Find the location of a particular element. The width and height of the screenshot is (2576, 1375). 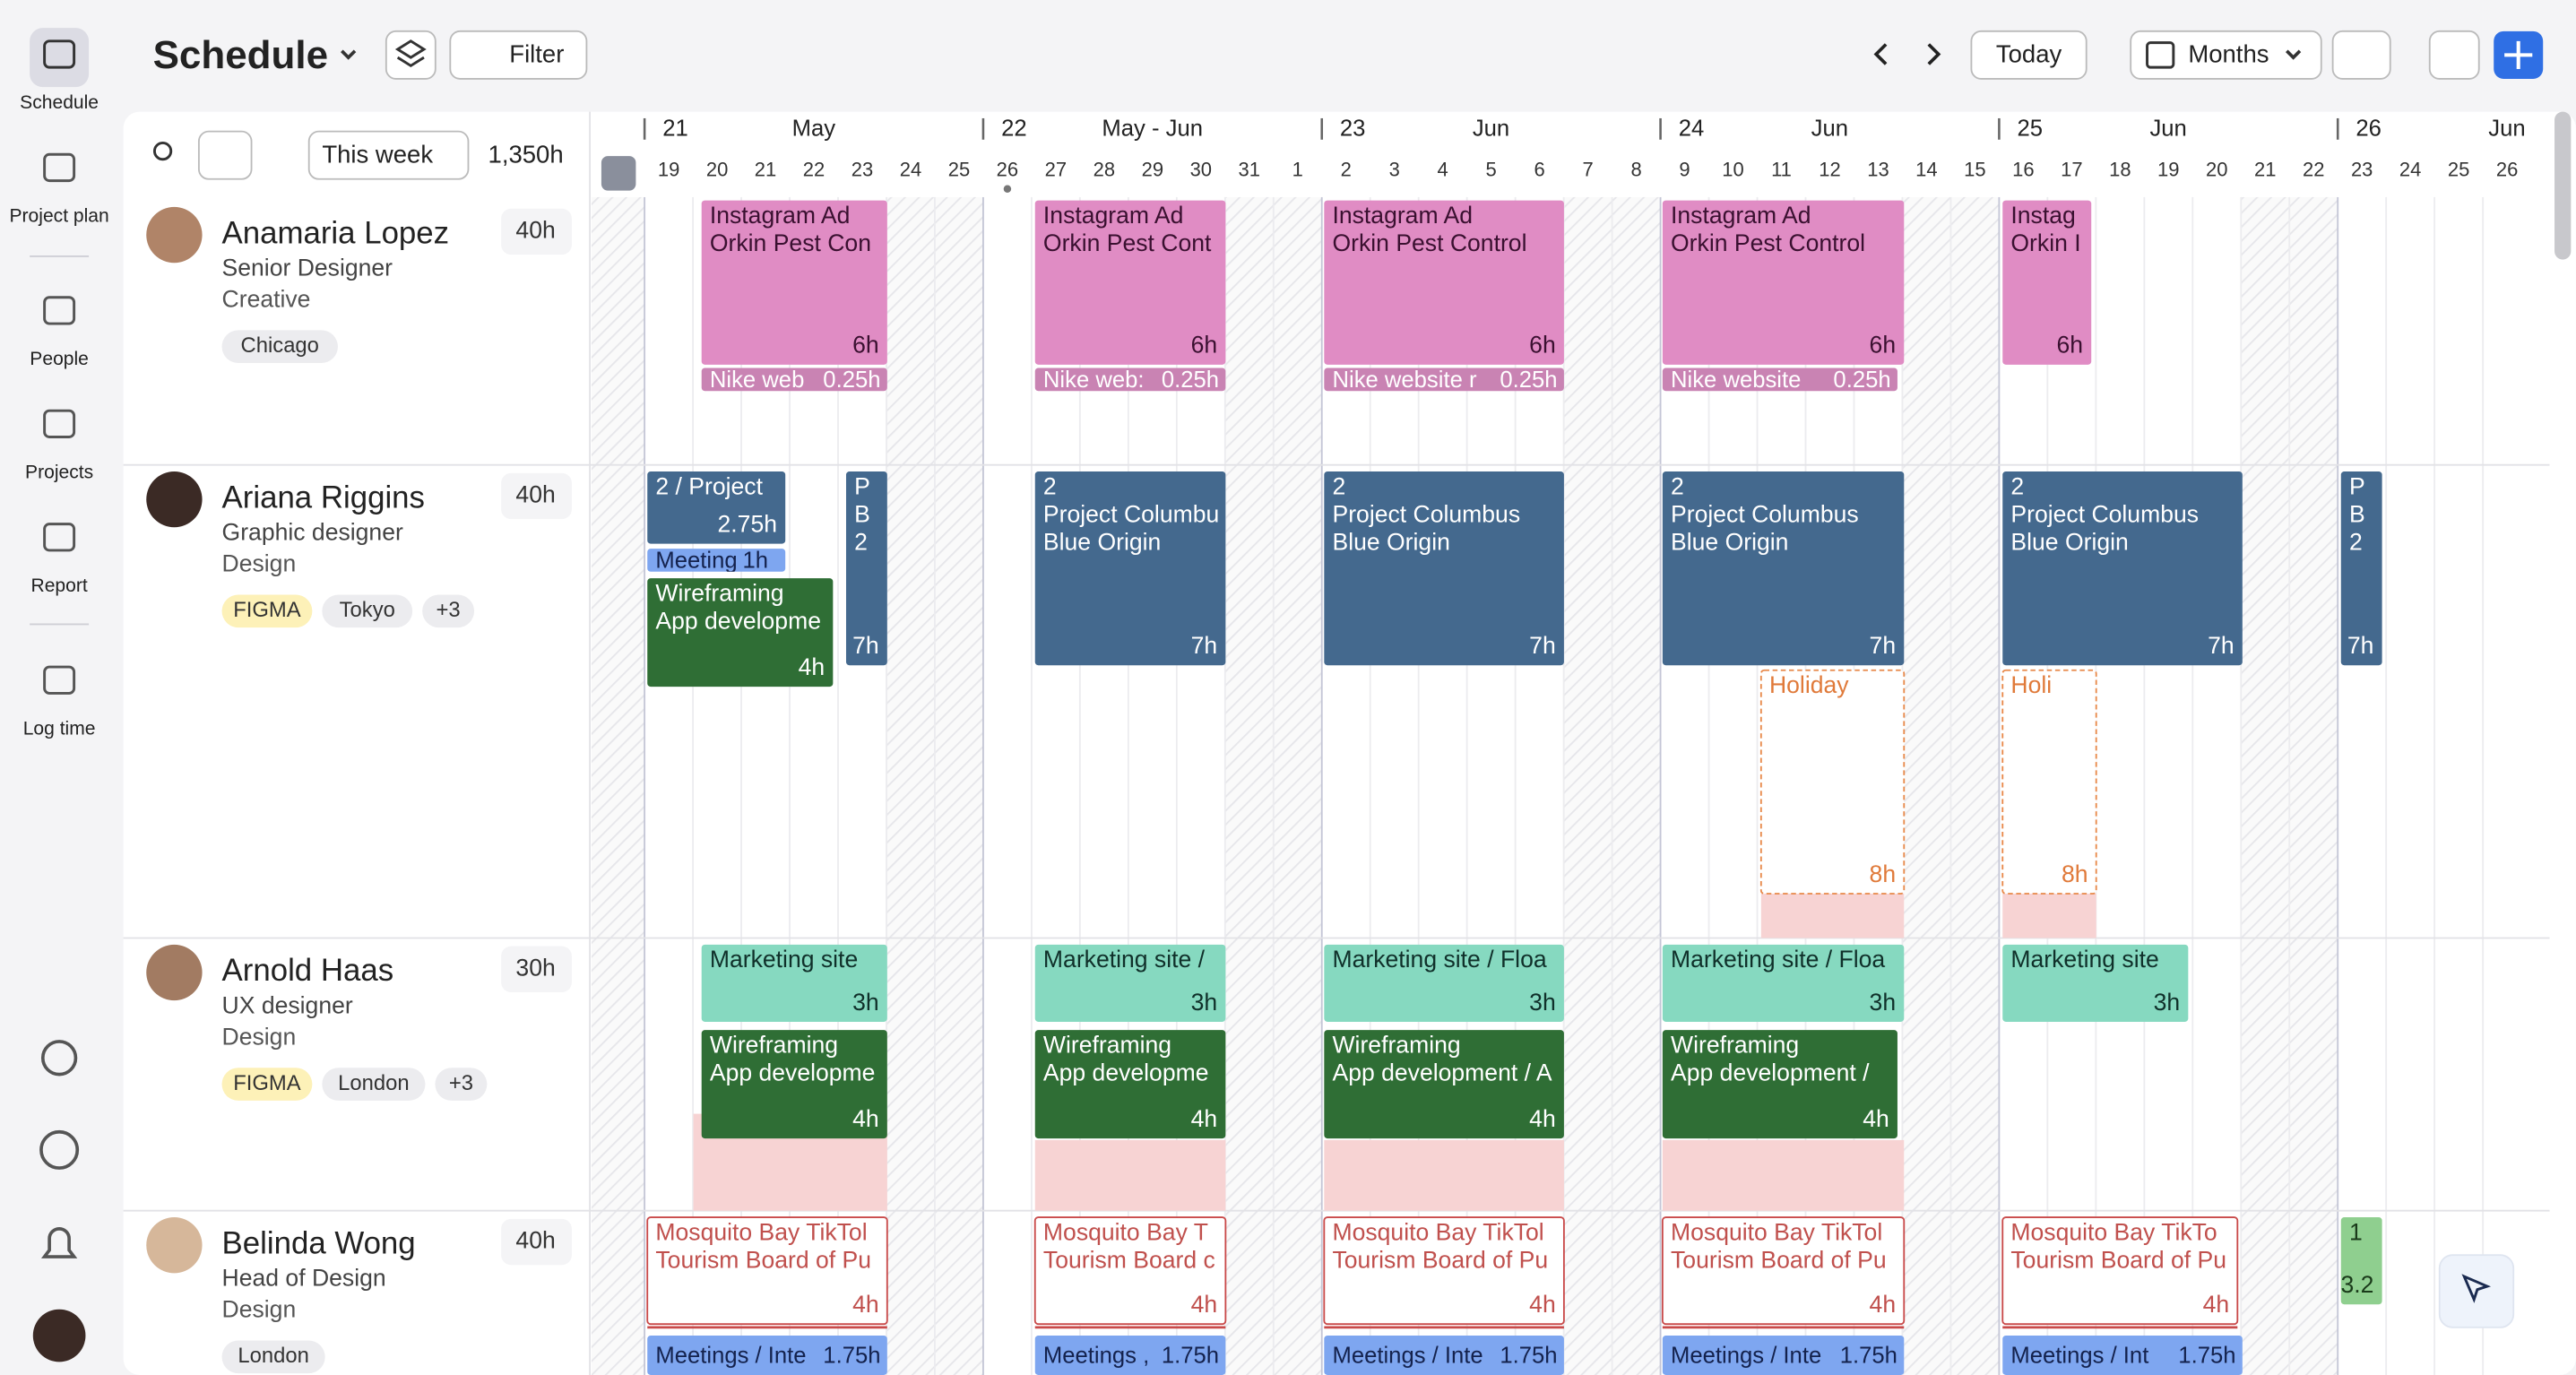

task-block: Meeting 1h is located at coordinates (716, 561).